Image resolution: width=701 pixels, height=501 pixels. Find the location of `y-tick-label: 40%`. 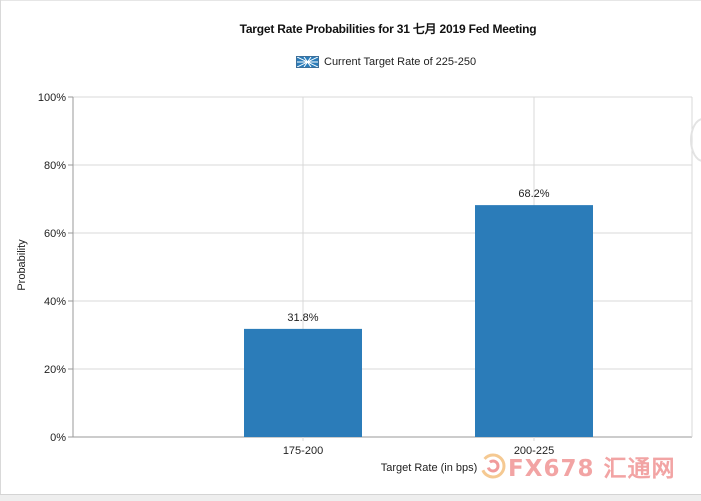

y-tick-label: 40% is located at coordinates (55, 302).